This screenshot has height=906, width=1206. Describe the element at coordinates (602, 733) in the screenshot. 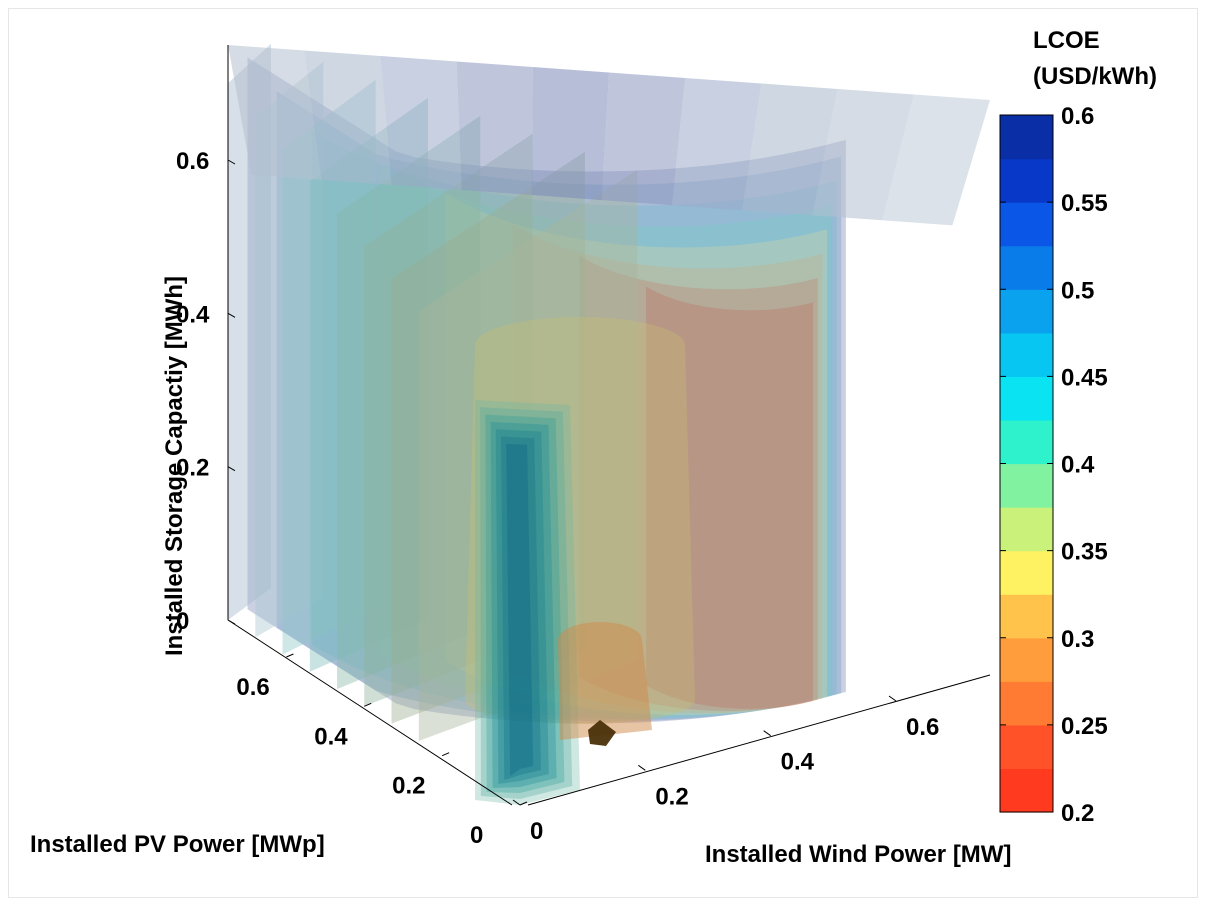

I see `lcoe-minimum-marker` at that location.